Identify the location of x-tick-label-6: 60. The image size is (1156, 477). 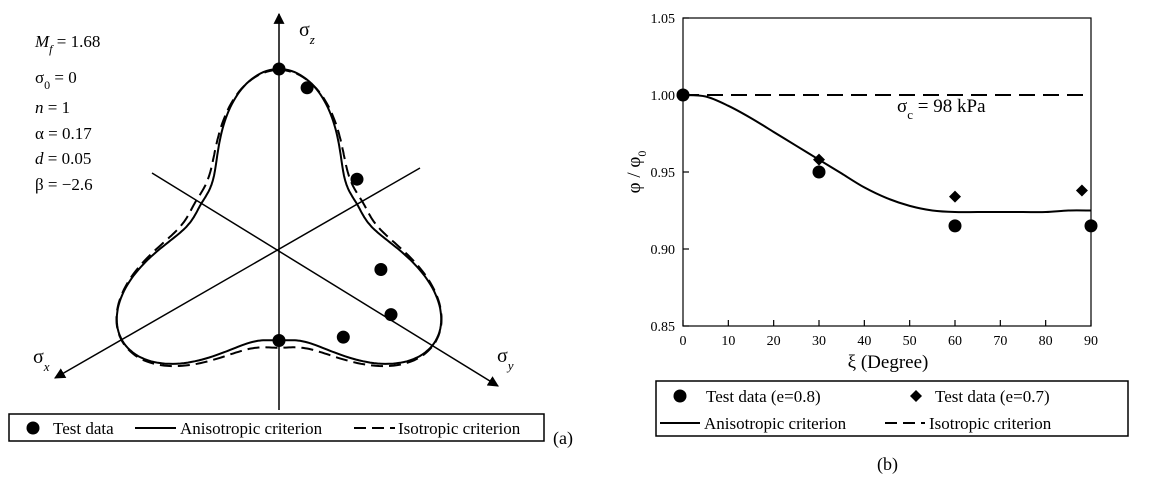
(955, 341).